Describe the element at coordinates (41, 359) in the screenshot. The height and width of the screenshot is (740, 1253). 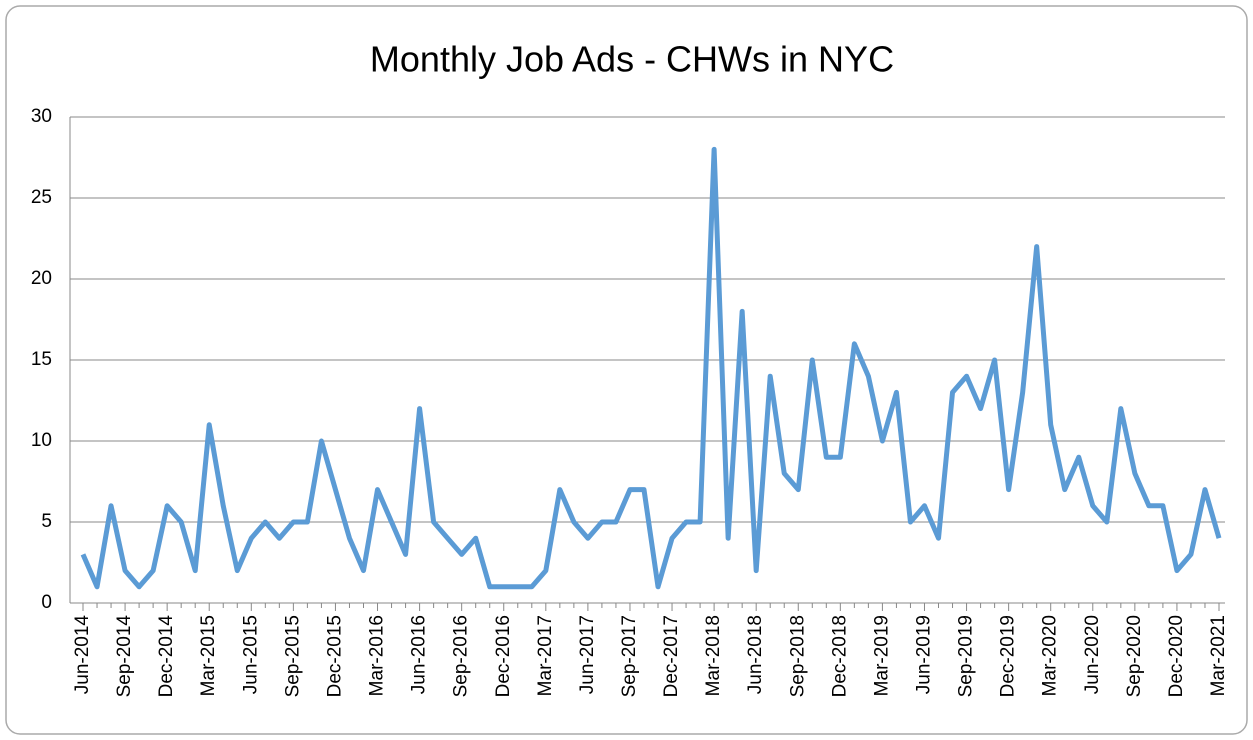
I see `y-tick-label: 15` at that location.